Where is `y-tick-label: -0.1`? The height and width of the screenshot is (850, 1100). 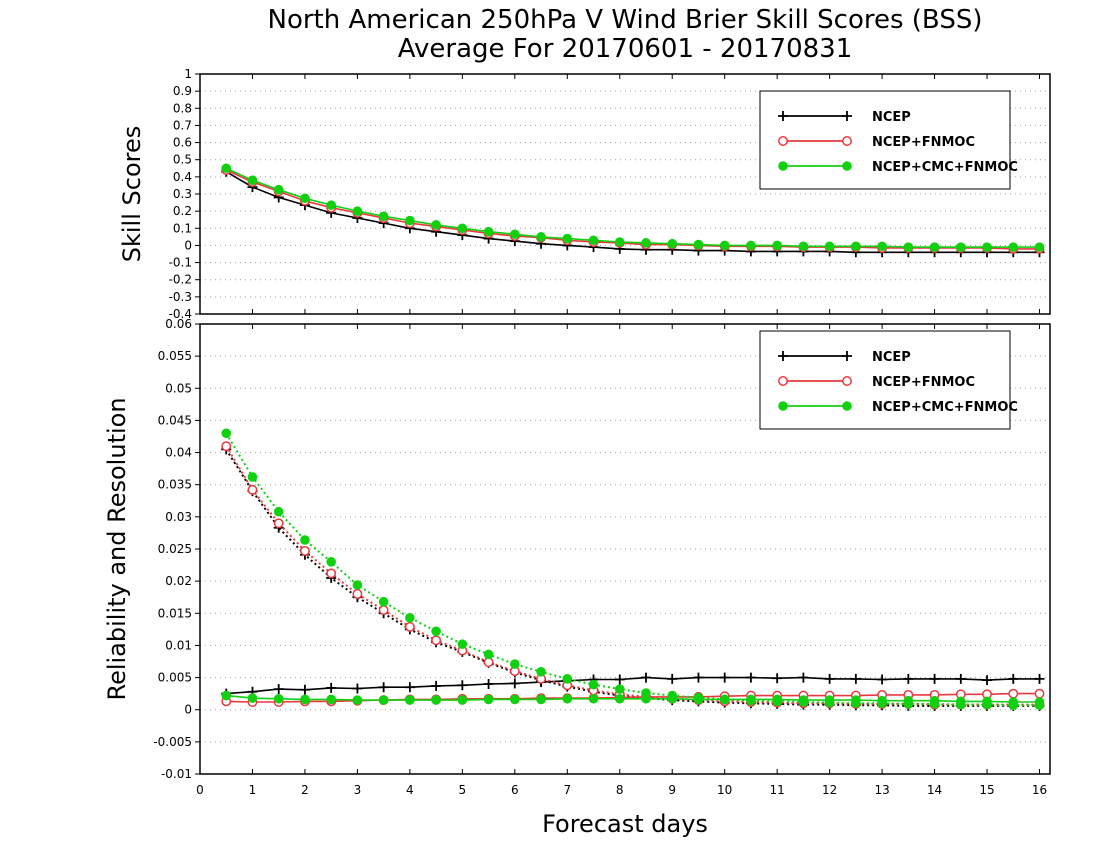
y-tick-label: -0.1 is located at coordinates (180, 263).